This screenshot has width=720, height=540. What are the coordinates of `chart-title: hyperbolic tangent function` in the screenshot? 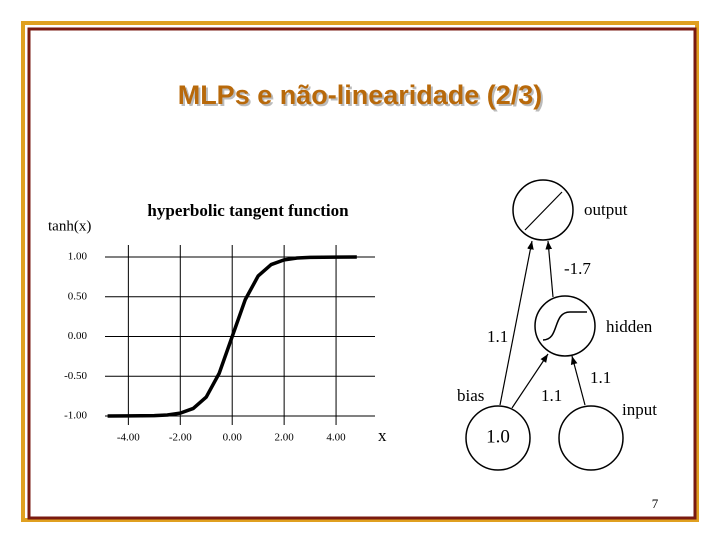 It's located at (248, 210).